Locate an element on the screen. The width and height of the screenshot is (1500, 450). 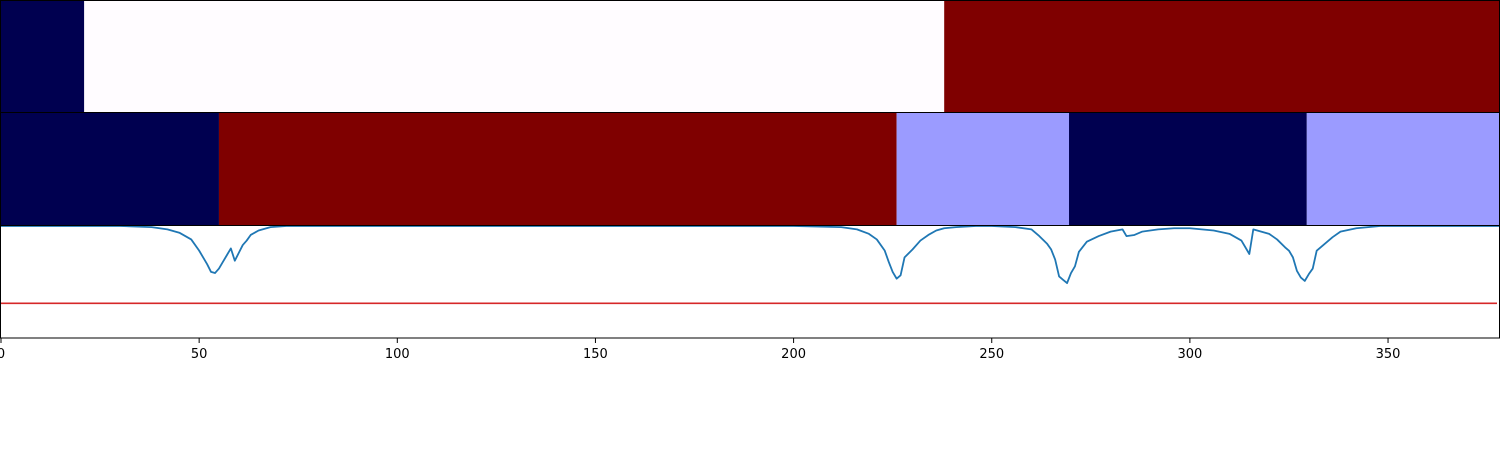
x-tick-label: 50 is located at coordinates (199, 354).